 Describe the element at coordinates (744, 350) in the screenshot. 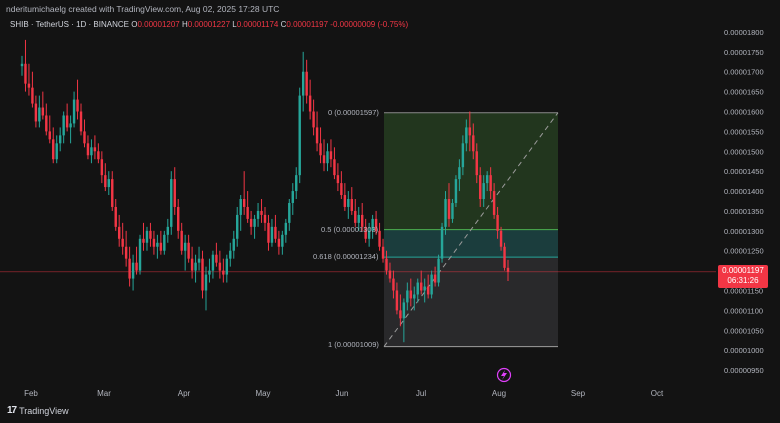

I see `price-tick-label: 0.00001000` at that location.